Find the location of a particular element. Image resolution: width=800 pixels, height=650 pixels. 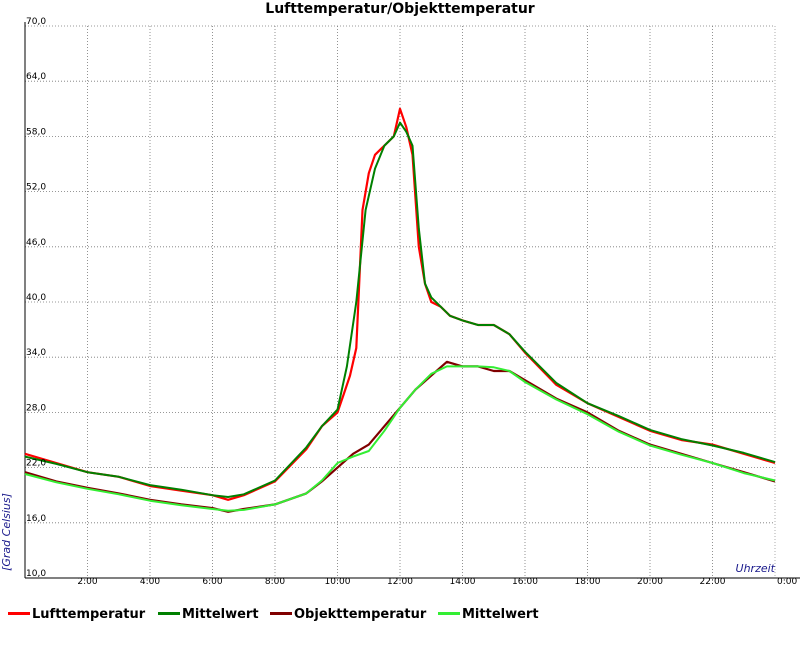

legend-label: Lufttemperatur is located at coordinates (89, 614).